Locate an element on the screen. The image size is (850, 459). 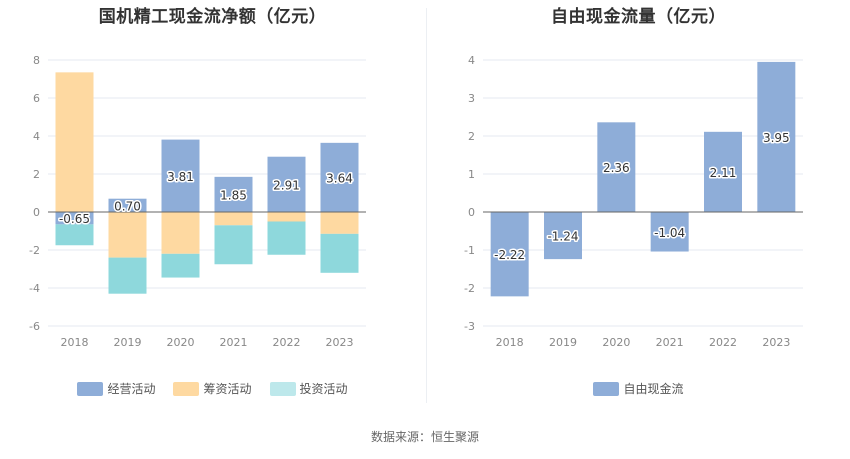
legend-swatch-financing is located at coordinates (186, 388).